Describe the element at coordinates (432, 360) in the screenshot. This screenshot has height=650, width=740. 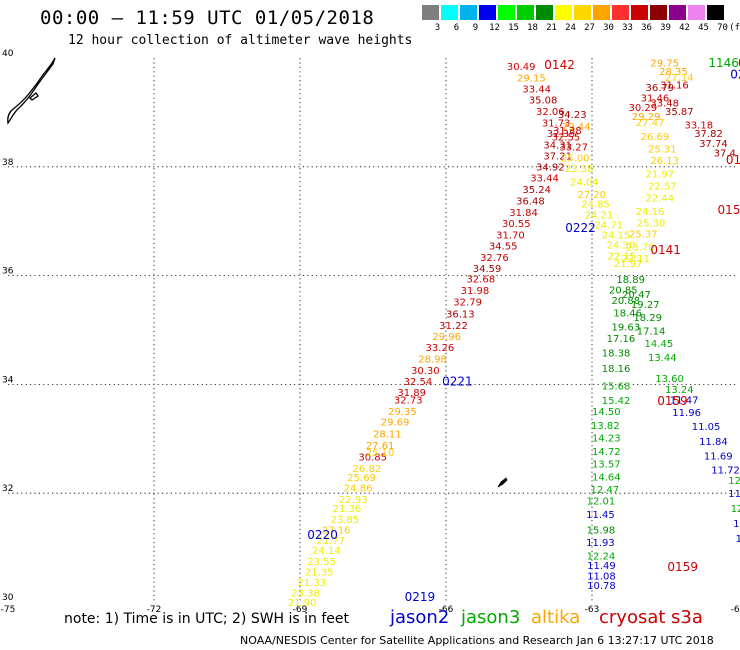
I see `wave-height-value: 28.98` at that location.